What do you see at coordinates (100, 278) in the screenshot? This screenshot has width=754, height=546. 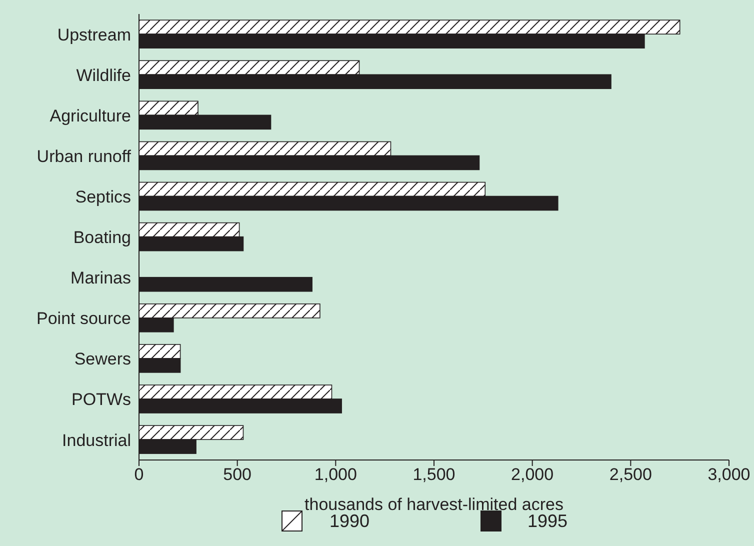 I see `y-tick-label: Marinas` at bounding box center [100, 278].